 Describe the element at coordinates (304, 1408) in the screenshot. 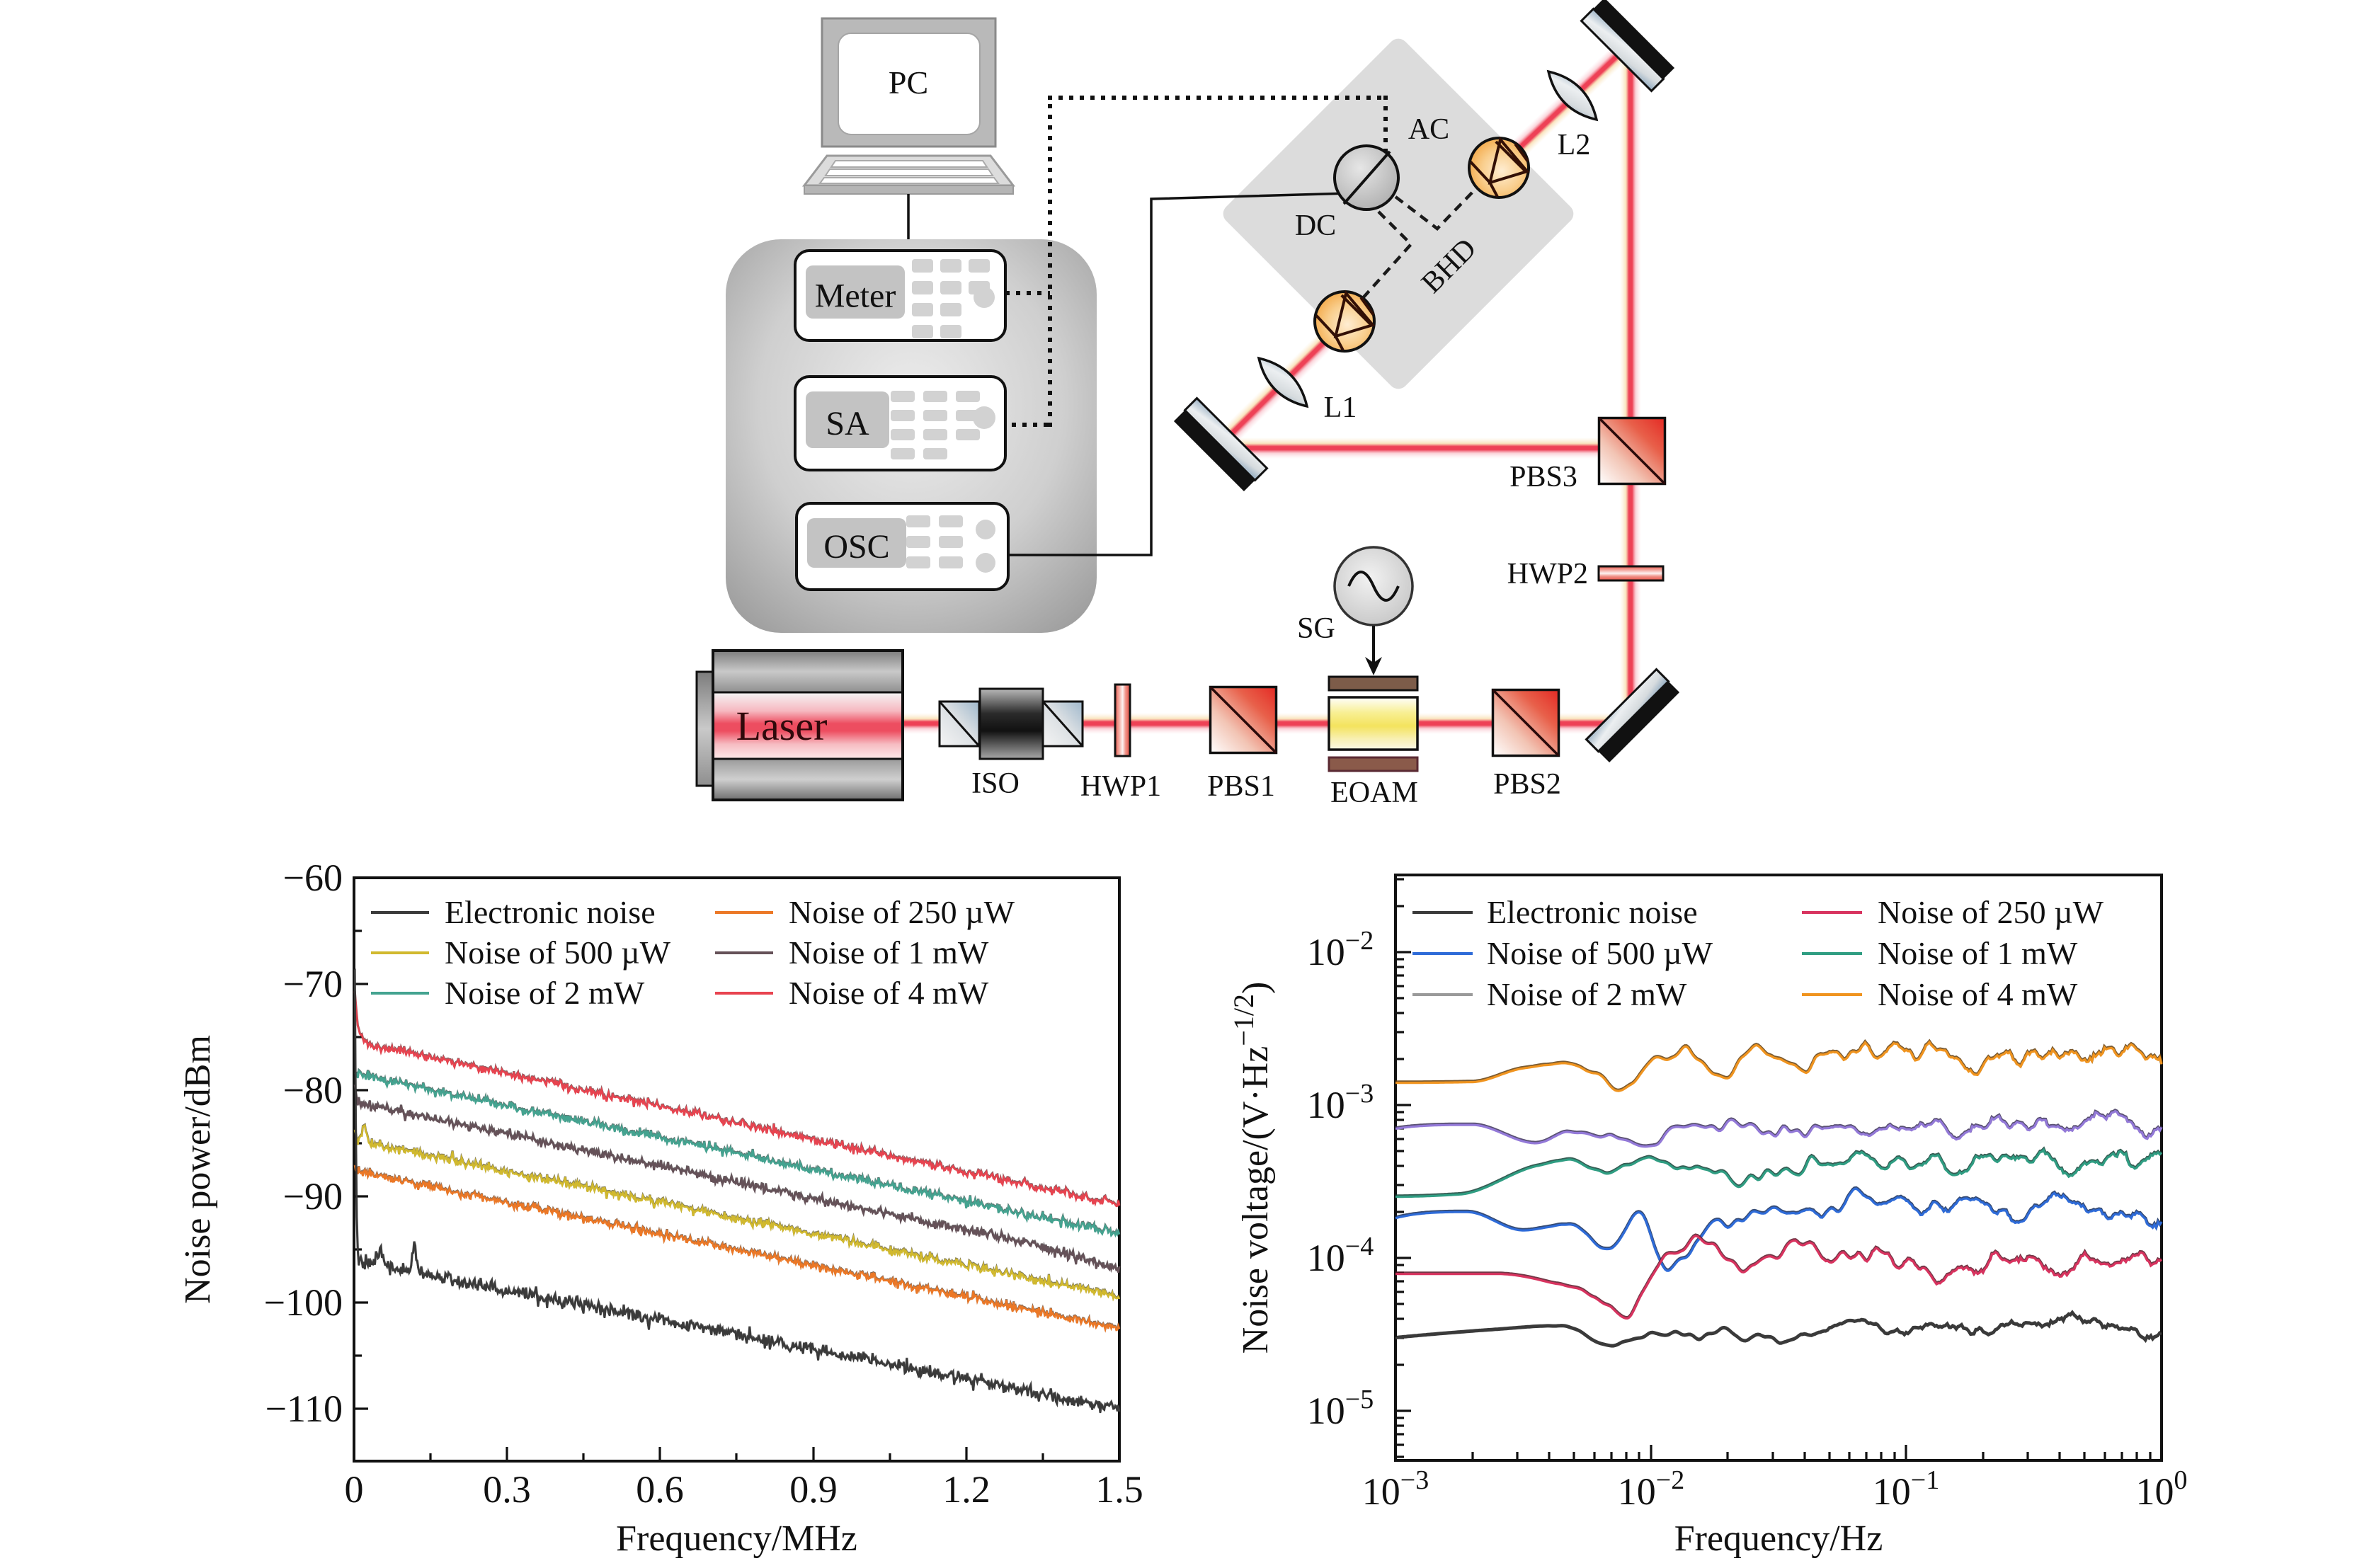

I see `svg-text: −110` at that location.